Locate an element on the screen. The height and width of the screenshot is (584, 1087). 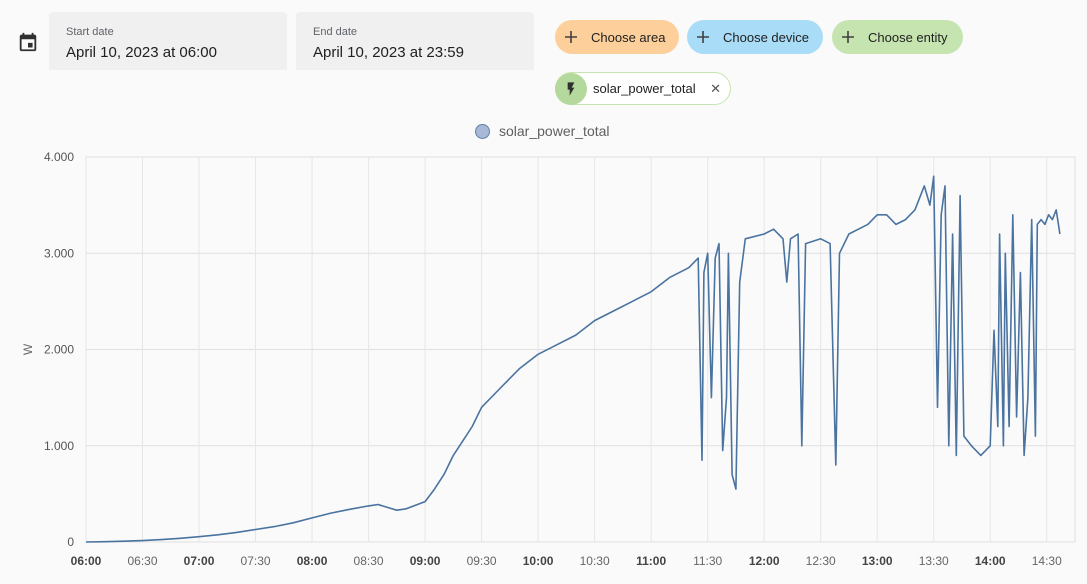
x-tick-label: 10:00 is located at coordinates (538, 561).